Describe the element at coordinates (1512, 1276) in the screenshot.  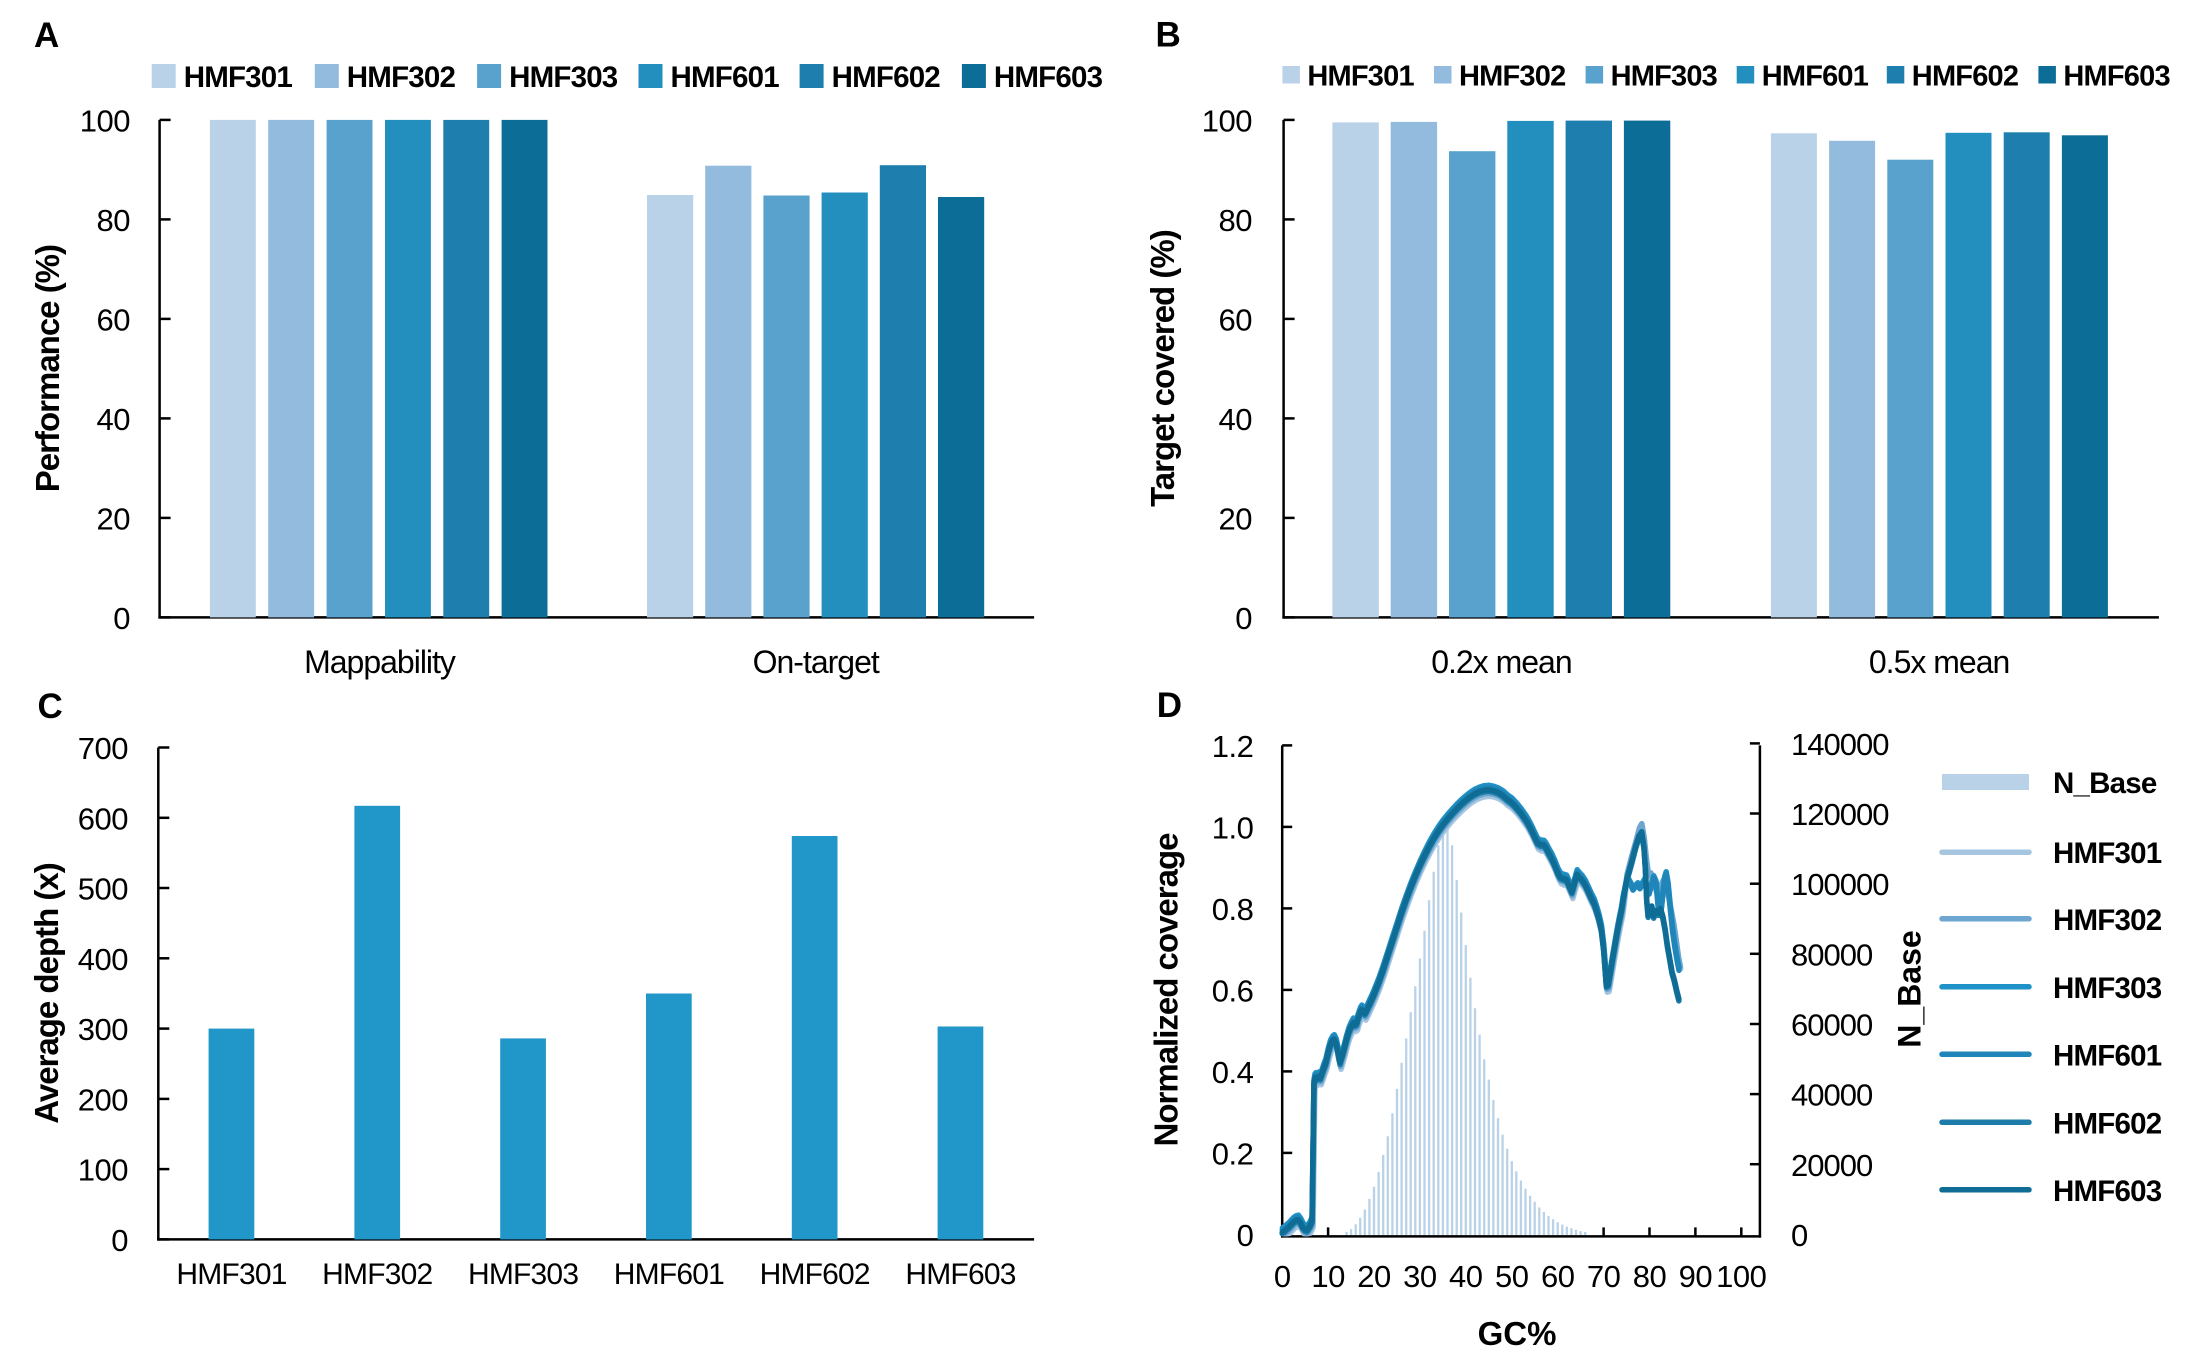
I see `svg-text: 50` at that location.